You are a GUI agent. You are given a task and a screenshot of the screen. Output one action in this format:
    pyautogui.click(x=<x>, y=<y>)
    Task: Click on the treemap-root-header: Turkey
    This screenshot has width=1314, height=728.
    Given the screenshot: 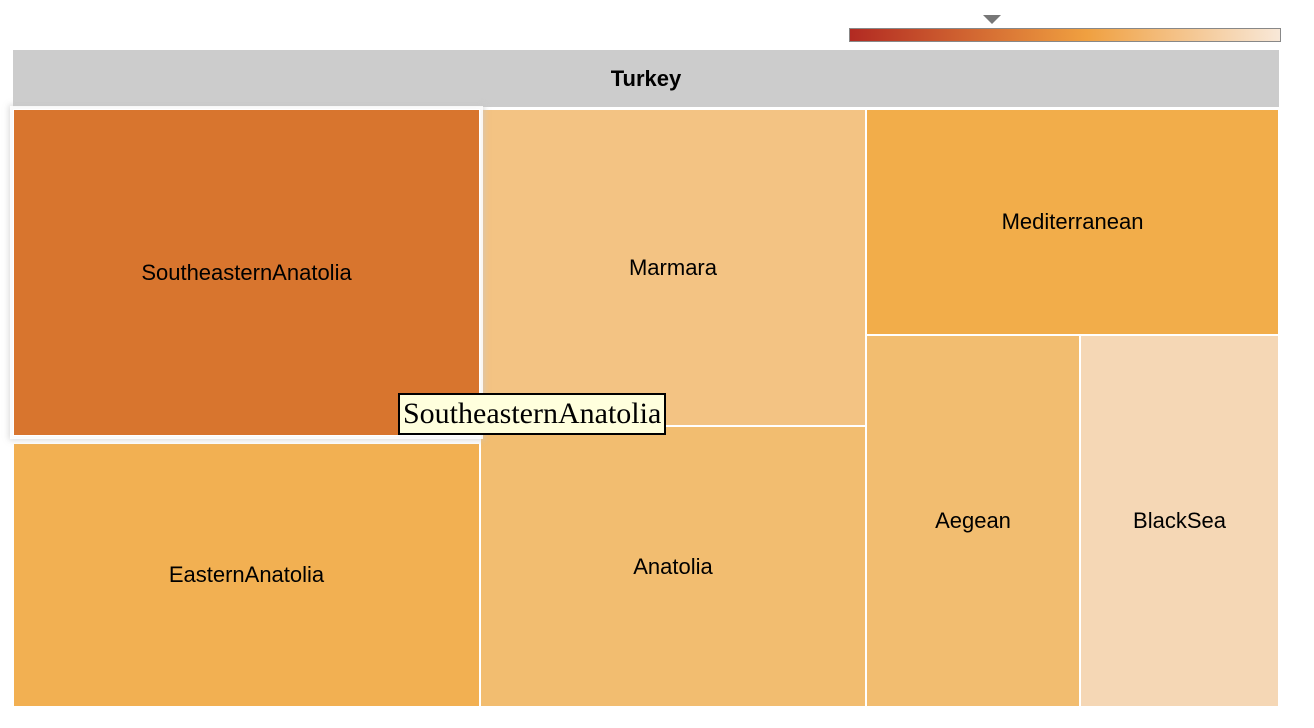 What is the action you would take?
    pyautogui.click(x=646, y=78)
    